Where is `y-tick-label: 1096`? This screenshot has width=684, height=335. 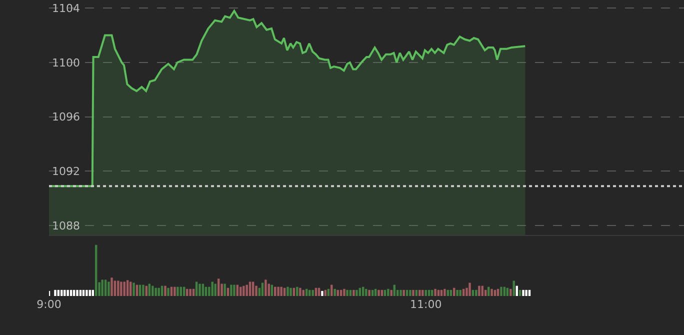 y-tick-label: 1096 is located at coordinates (66, 117).